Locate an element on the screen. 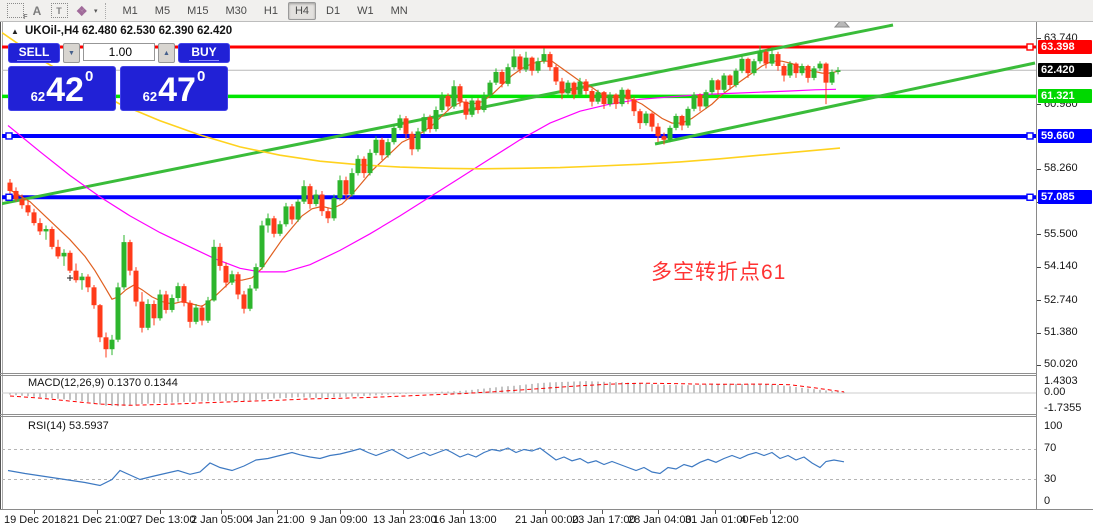 The image size is (1093, 529). timeframe-m15: M15 is located at coordinates (198, 10).